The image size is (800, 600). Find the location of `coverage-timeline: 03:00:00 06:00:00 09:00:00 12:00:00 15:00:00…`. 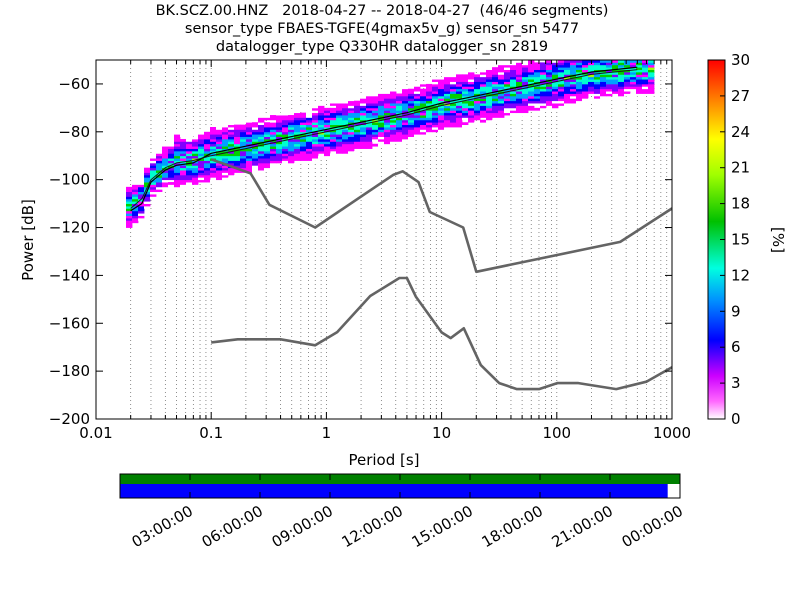

coverage-timeline: 03:00:00 06:00:00 09:00:00 12:00:00 15:00:00… is located at coordinates (402, 512).